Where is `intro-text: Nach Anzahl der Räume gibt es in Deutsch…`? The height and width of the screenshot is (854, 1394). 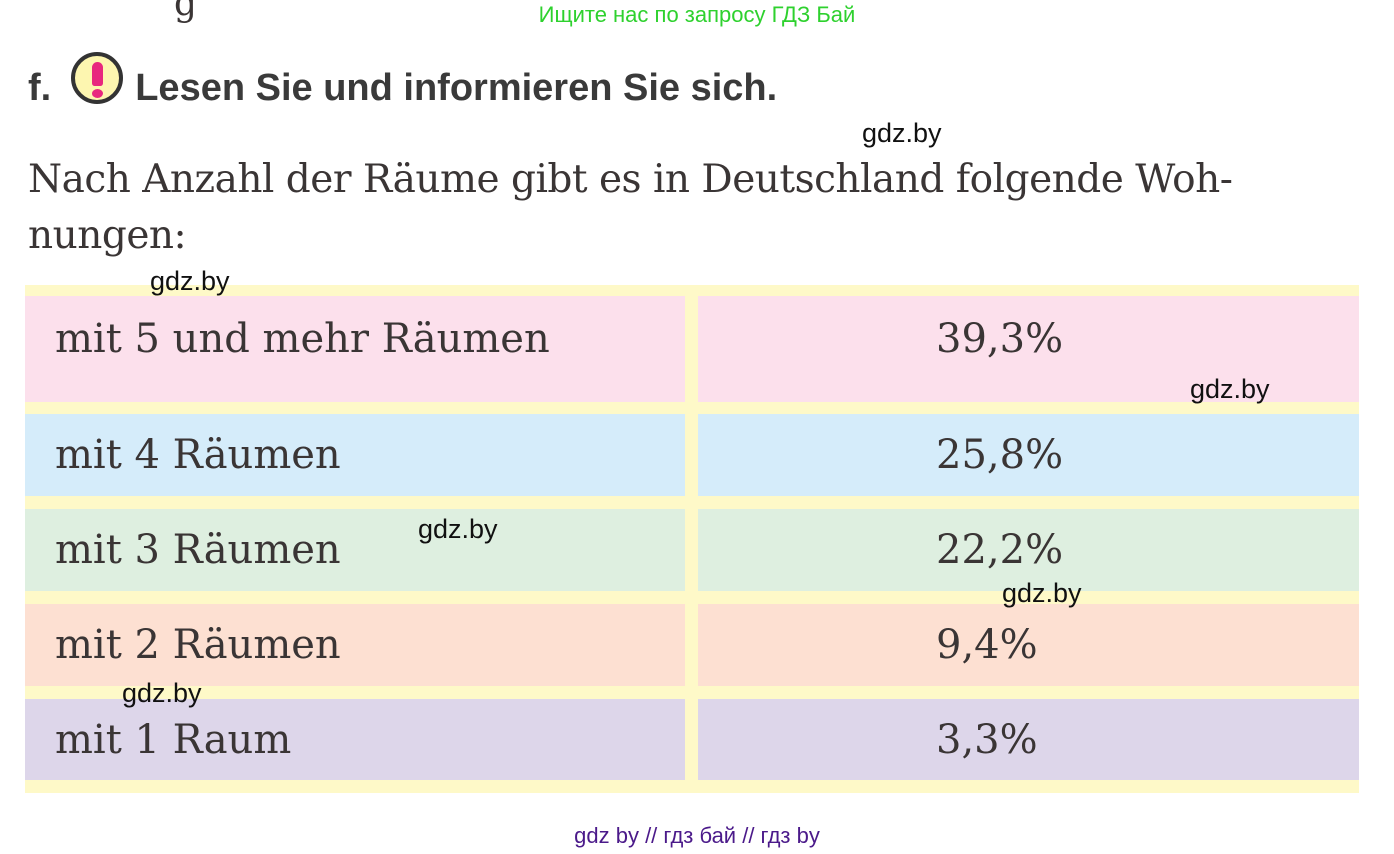
intro-text: Nach Anzahl der Räume gibt es in Deutsch… is located at coordinates (630, 207).